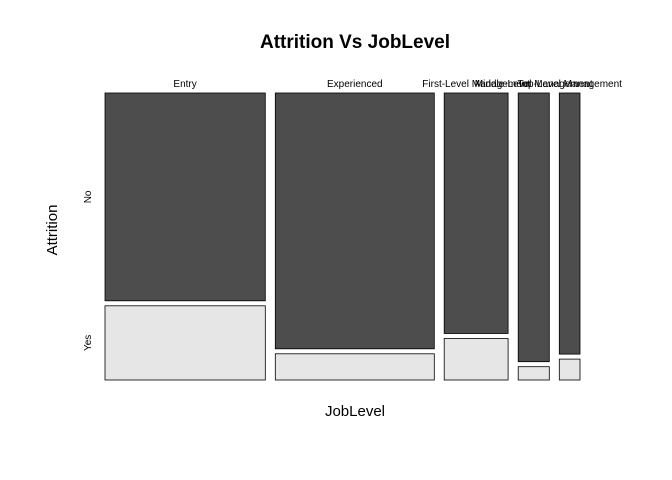  I want to click on tile-first-level-management-no, so click(476, 213).